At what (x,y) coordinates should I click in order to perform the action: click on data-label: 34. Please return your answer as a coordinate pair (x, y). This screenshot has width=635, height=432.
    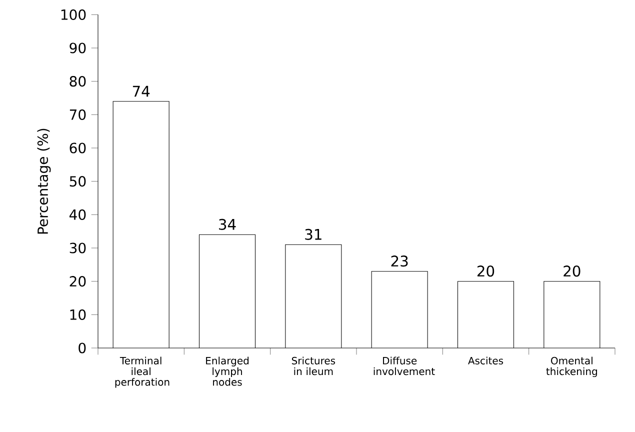
    Looking at the image, I should click on (227, 224).